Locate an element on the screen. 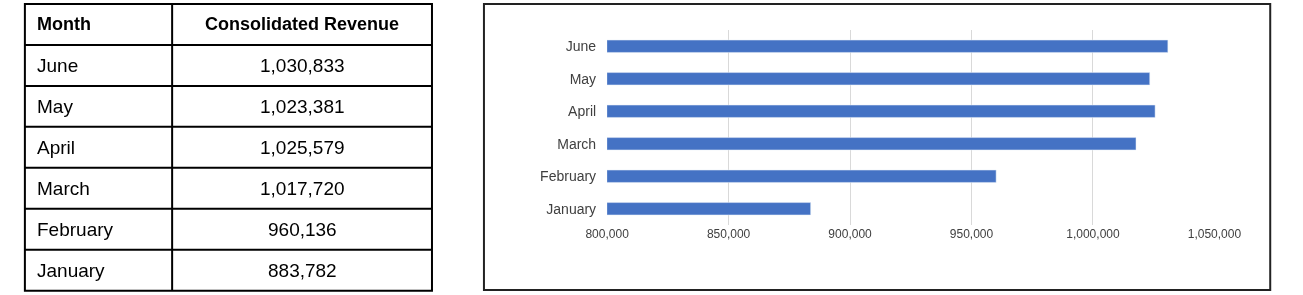 Image resolution: width=1303 pixels, height=295 pixels. x-tick-label: 900,000 is located at coordinates (850, 234).